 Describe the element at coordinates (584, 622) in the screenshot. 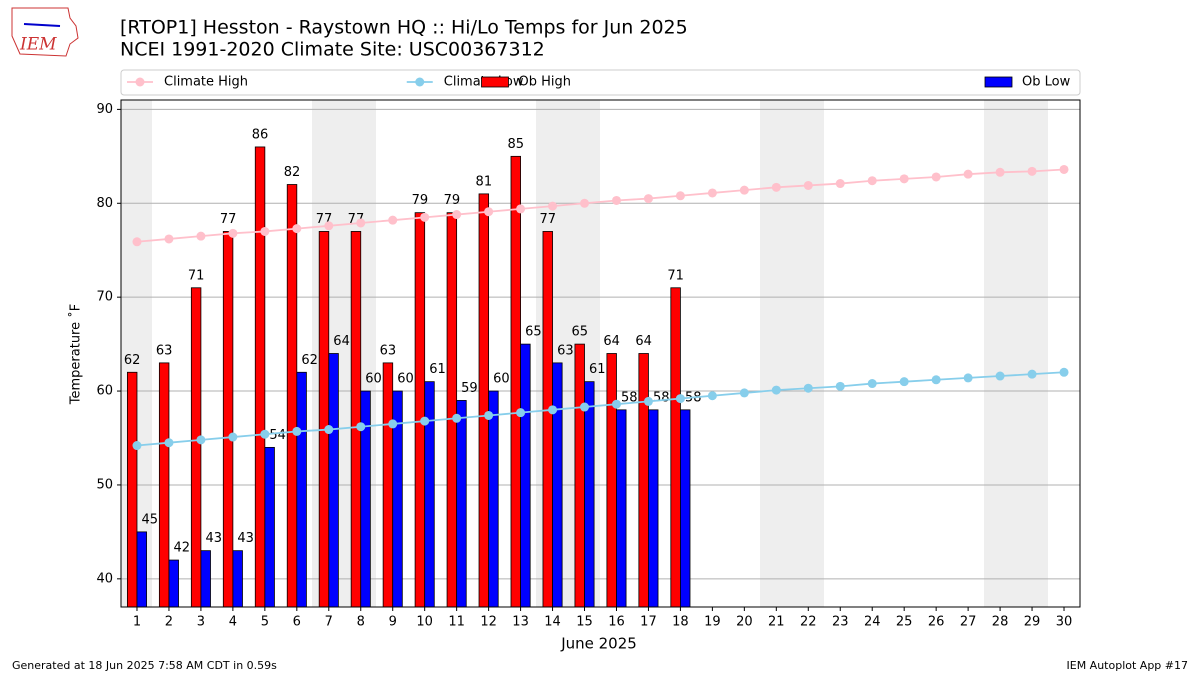

I see `x-tick-label: 15` at that location.